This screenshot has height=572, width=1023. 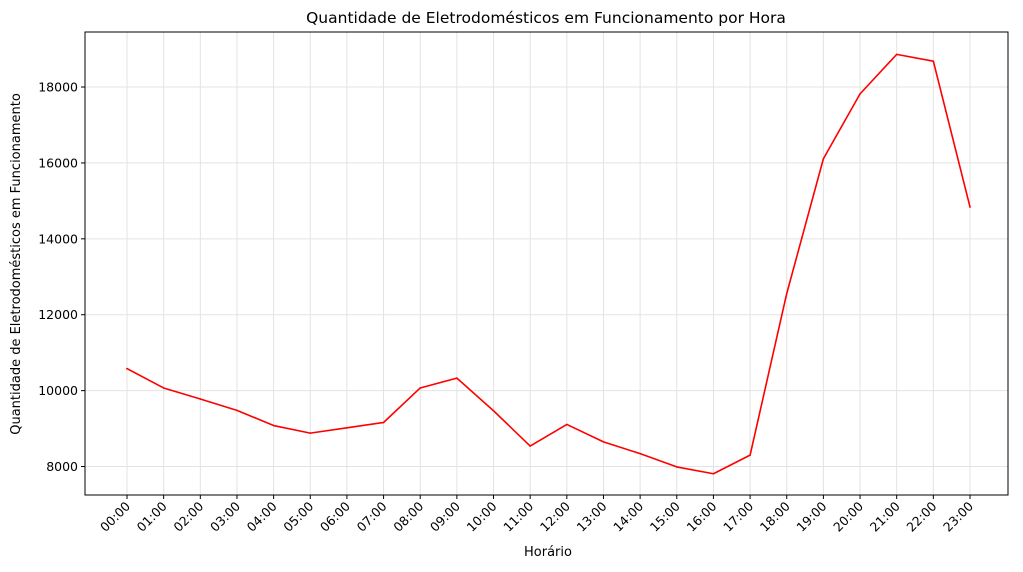 I want to click on y-tick-label: 10000, so click(x=58, y=390).